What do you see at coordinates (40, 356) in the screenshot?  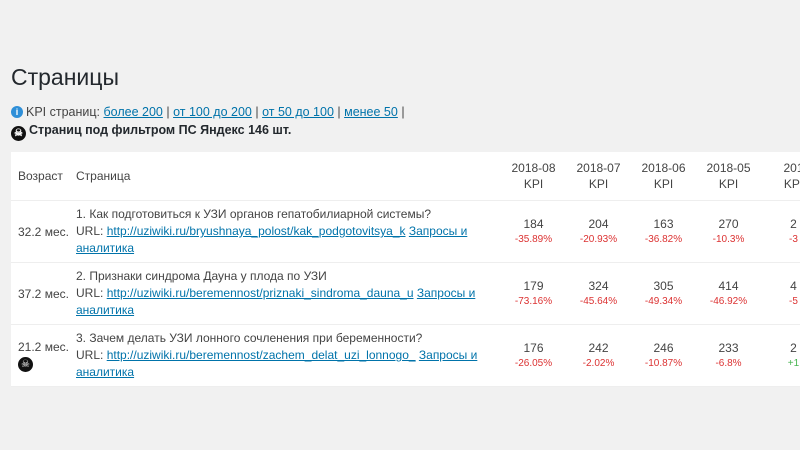 I see `age-cell: 21.2 мес. ☠` at bounding box center [40, 356].